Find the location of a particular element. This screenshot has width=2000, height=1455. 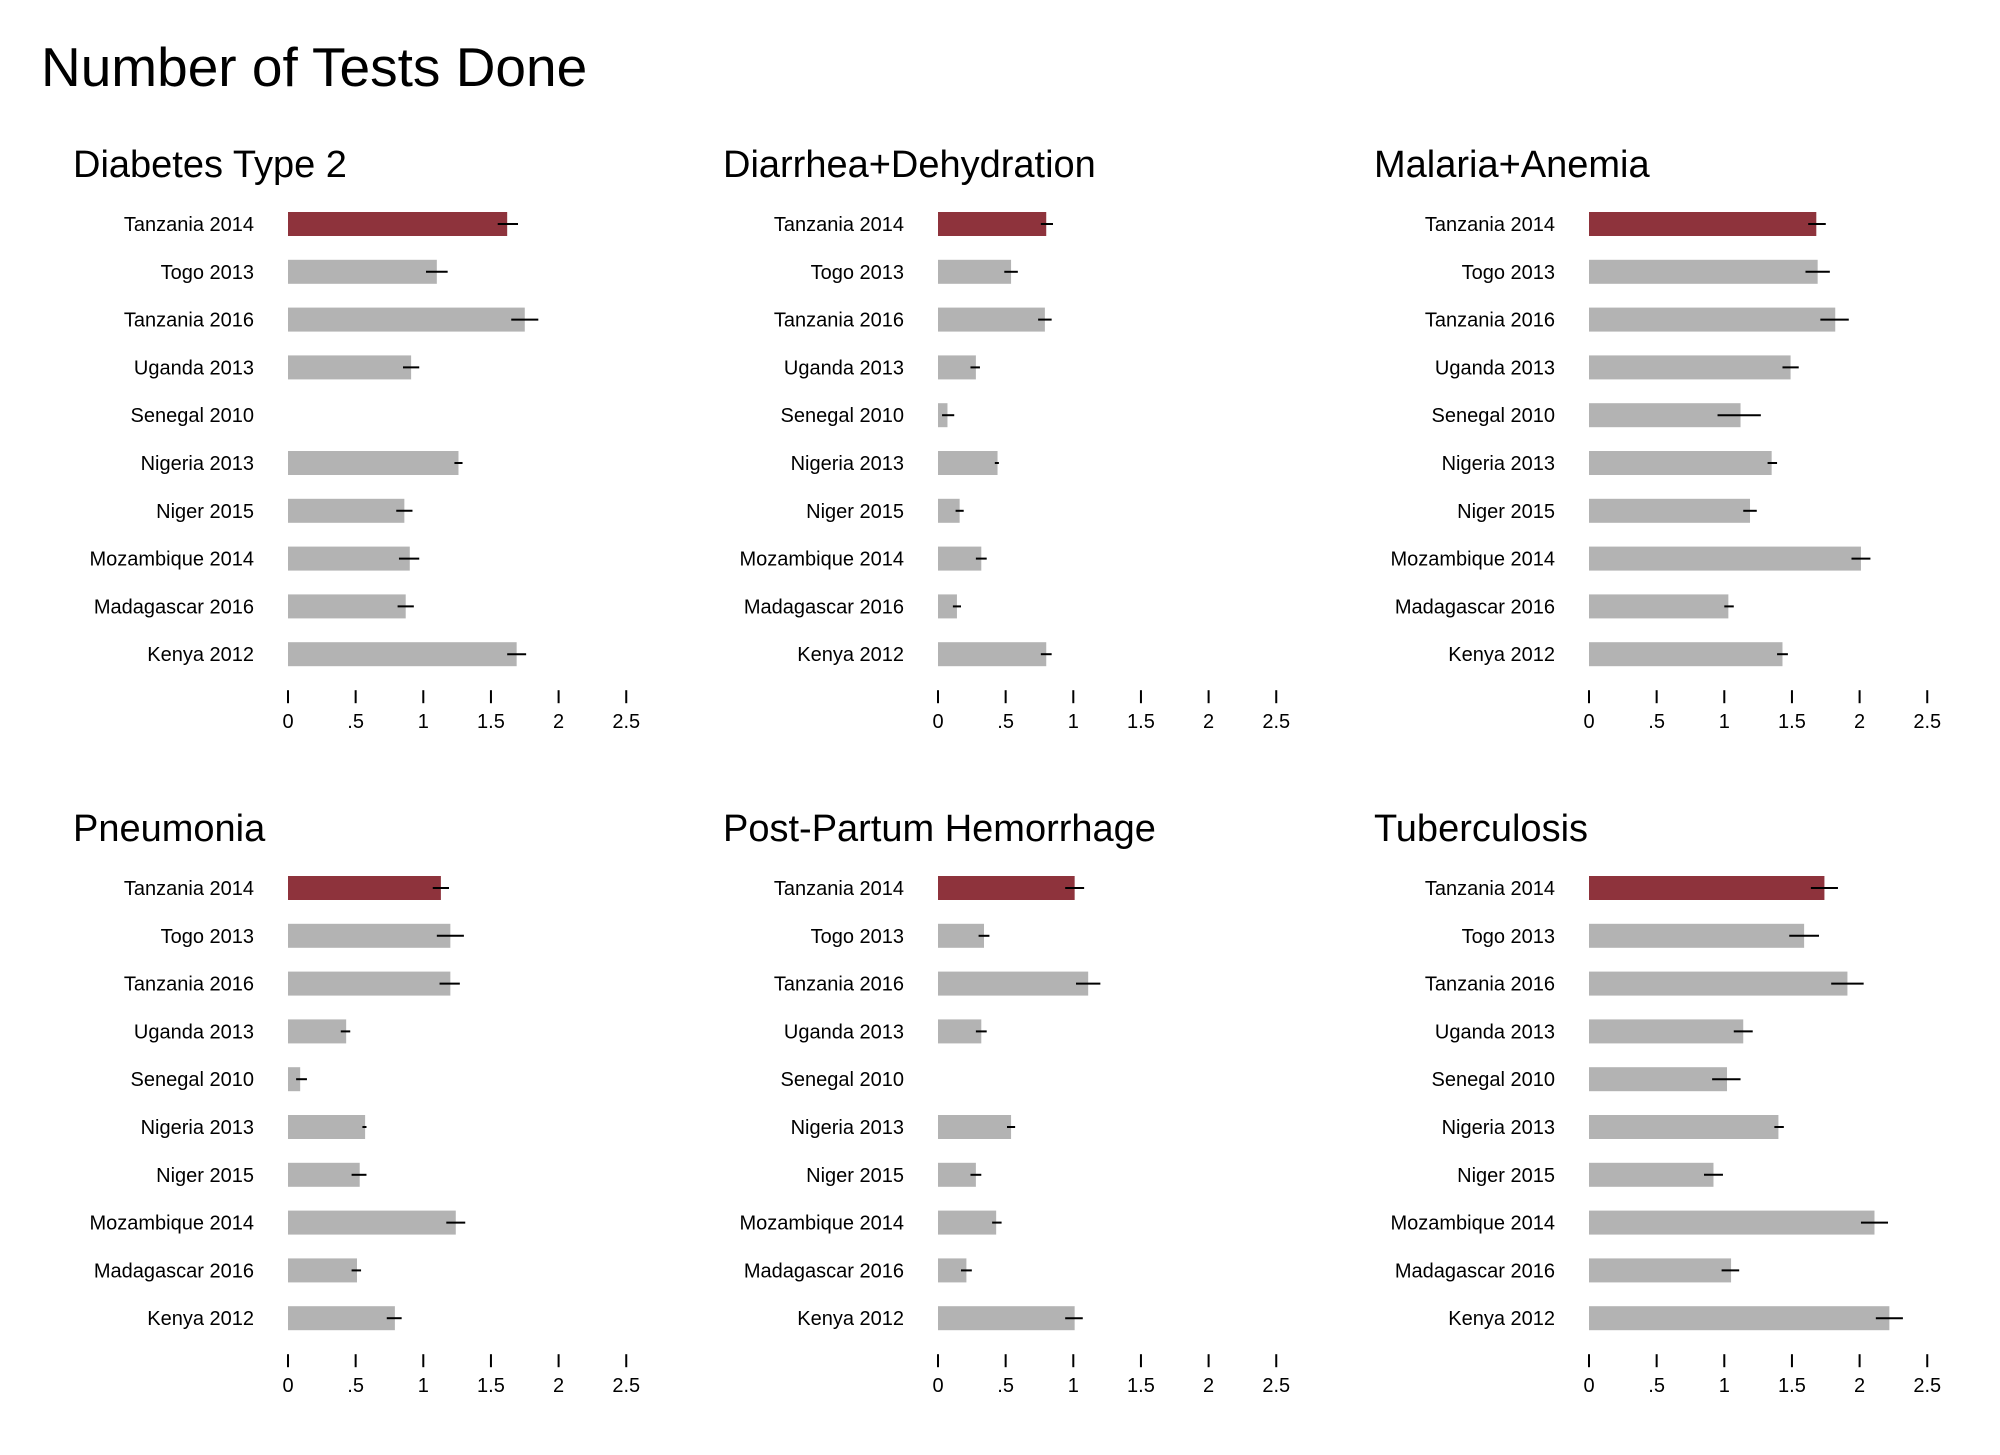

panel-title: Malaria+Anemia is located at coordinates (1512, 165).